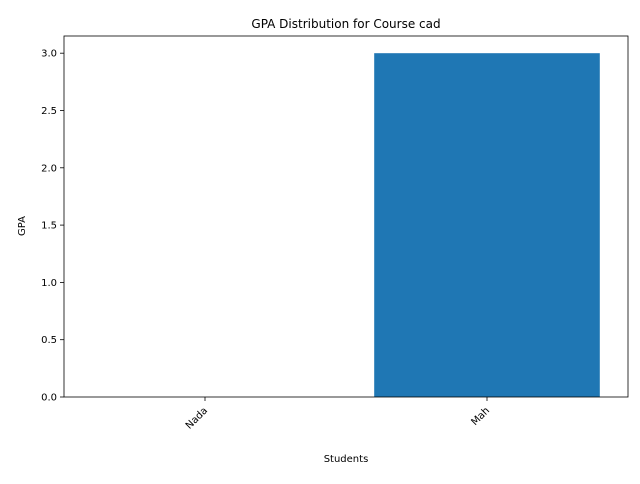 The height and width of the screenshot is (484, 640). What do you see at coordinates (49, 168) in the screenshot?
I see `y-tick-label: 2.0` at bounding box center [49, 168].